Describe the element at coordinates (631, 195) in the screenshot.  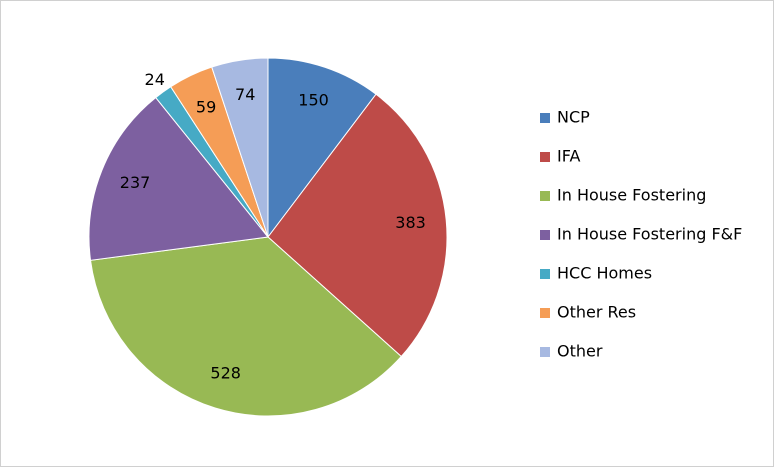
I see `legend-label: In House Fostering` at that location.